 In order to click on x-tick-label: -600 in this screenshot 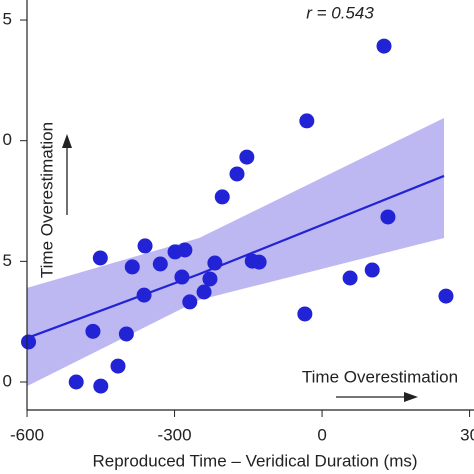, I will do `click(27, 434)`.